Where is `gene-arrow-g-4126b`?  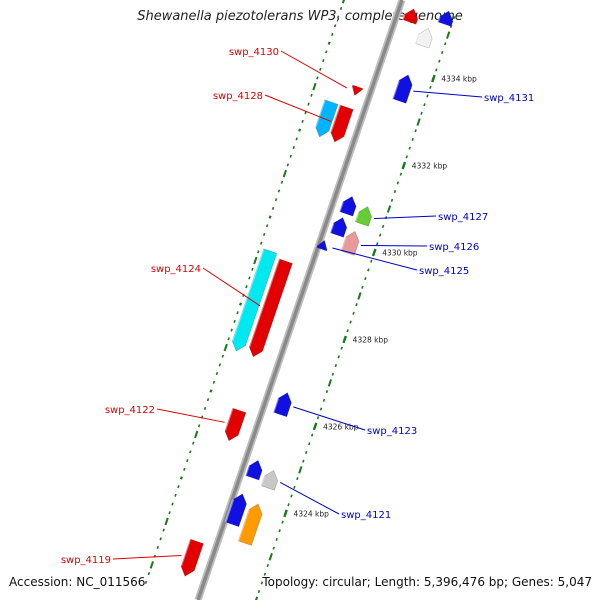
gene-arrow-g-4126b is located at coordinates (338, 227).